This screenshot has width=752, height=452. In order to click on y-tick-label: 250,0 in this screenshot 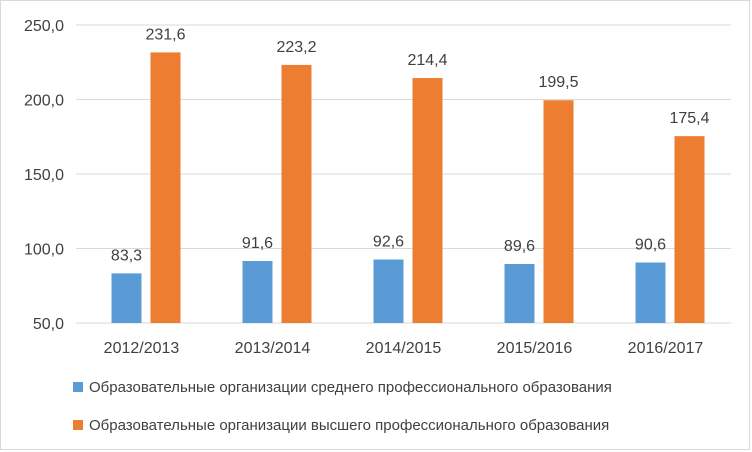, I will do `click(44, 26)`.